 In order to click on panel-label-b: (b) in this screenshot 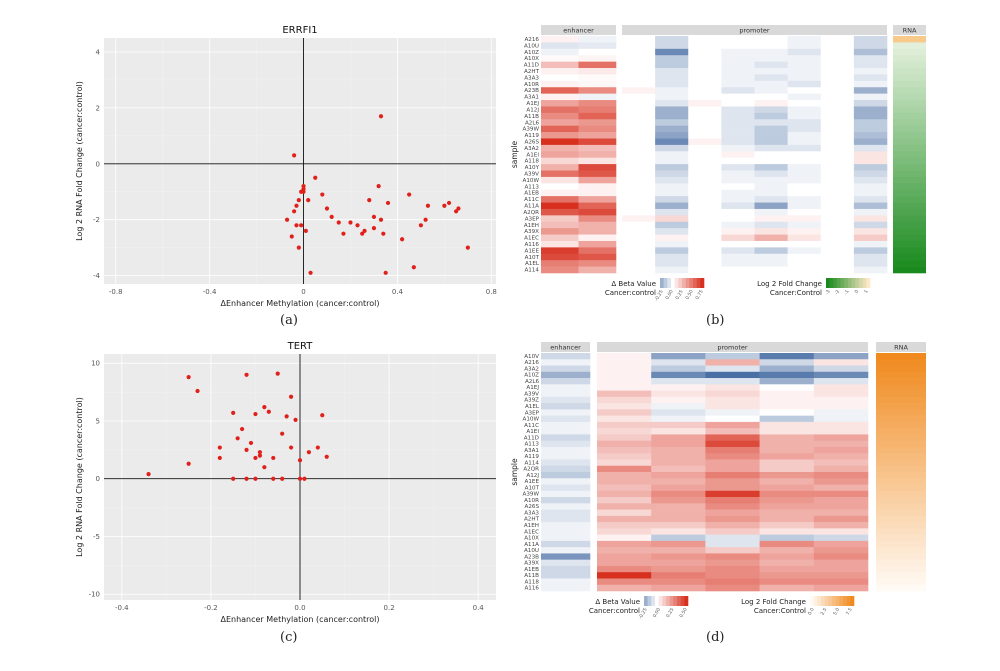, I will do `click(715, 320)`.